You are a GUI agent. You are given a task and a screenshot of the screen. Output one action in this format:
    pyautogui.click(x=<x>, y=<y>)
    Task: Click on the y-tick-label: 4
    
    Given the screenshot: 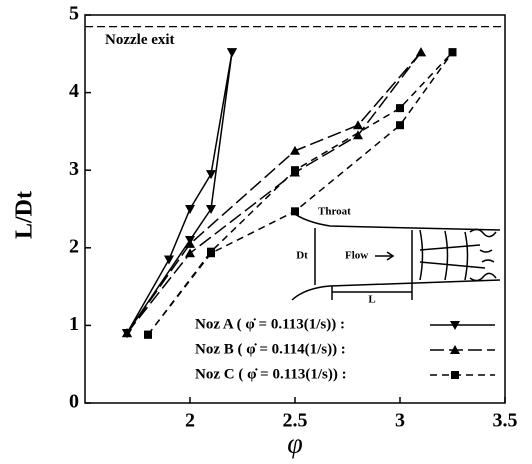 What is the action you would take?
    pyautogui.click(x=74, y=91)
    